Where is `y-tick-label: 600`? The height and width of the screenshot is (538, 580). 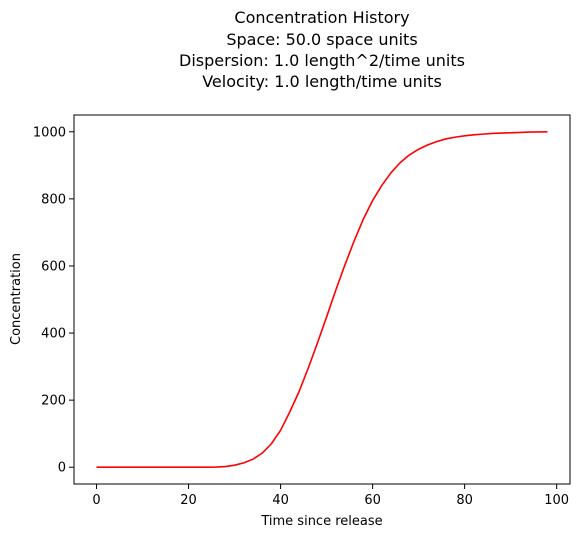
y-tick-label: 600 is located at coordinates (53, 266).